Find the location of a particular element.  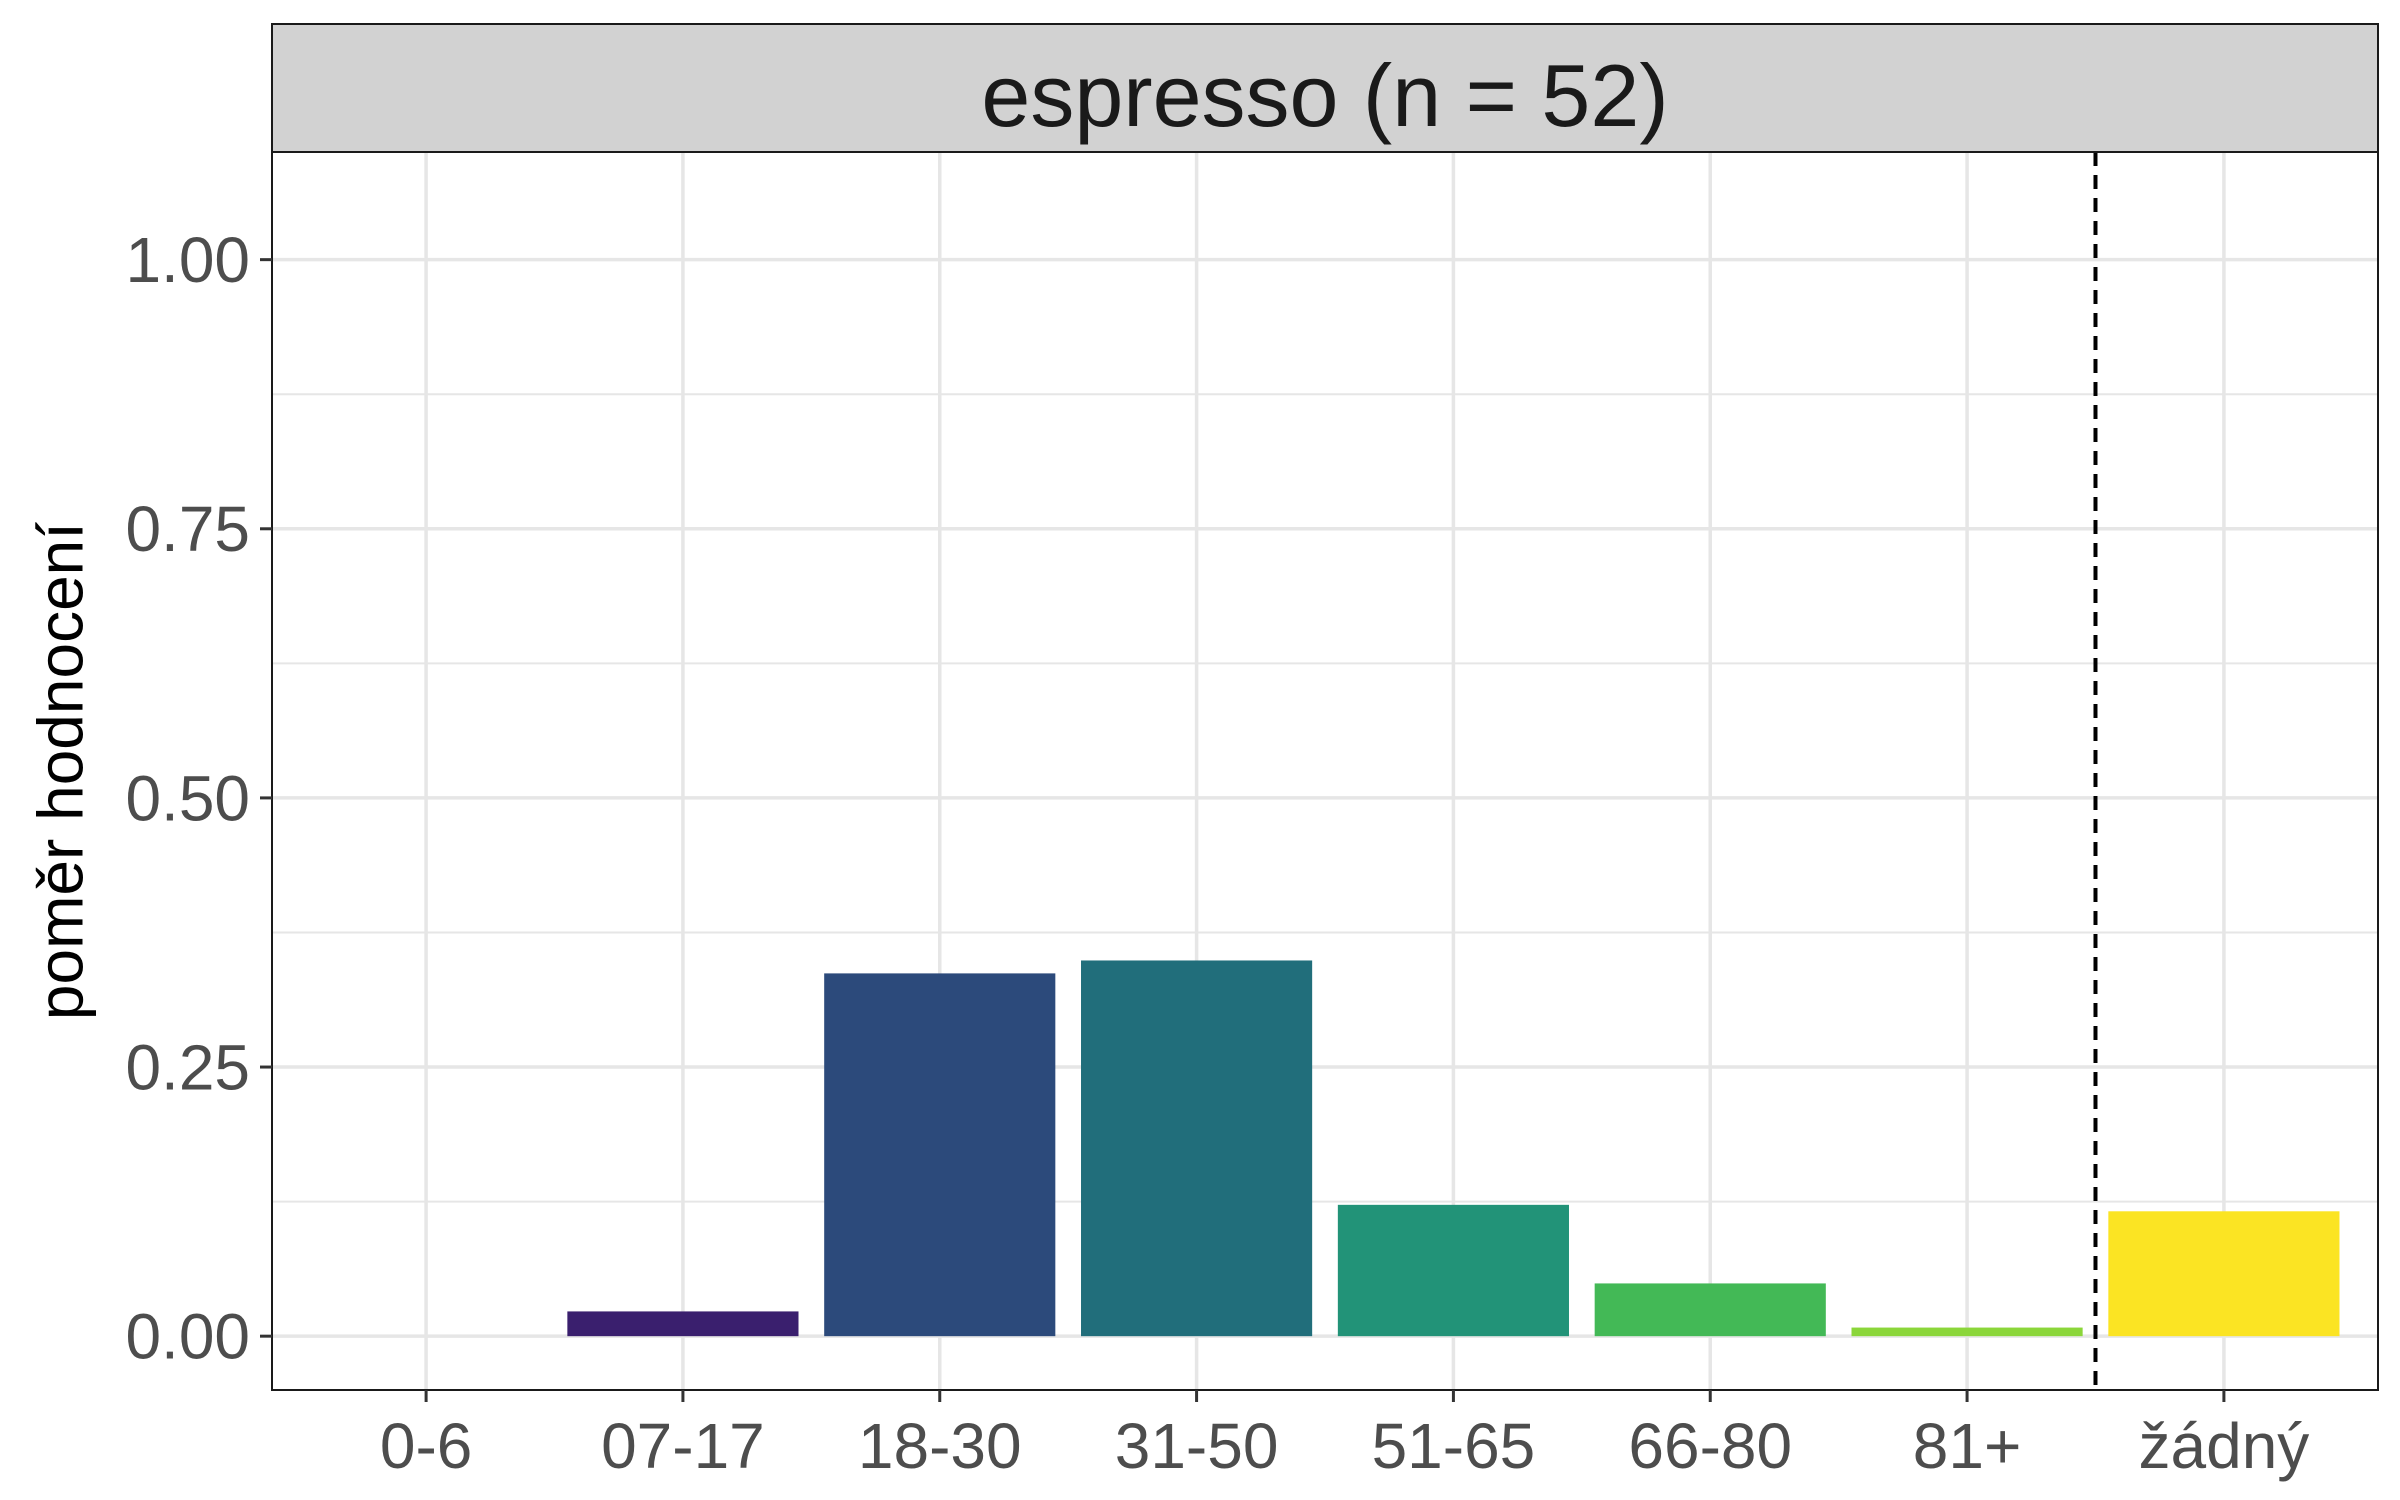

x-tick-label: 66-80 is located at coordinates (1710, 1446).